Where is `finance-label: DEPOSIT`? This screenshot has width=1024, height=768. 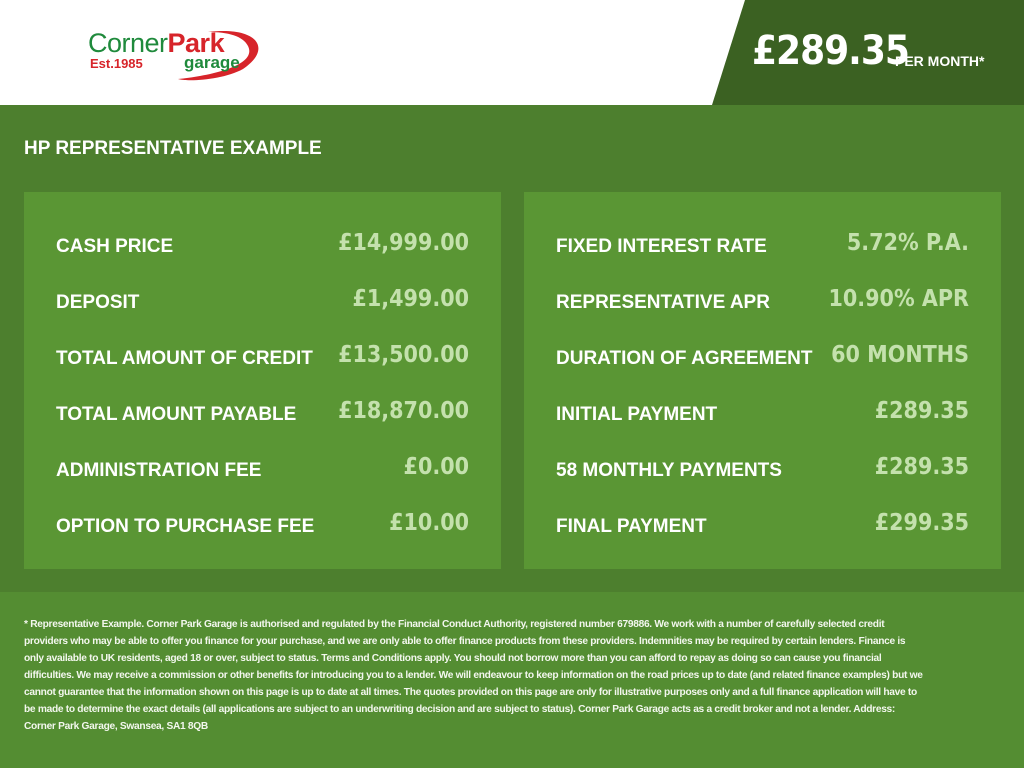 finance-label: DEPOSIT is located at coordinates (98, 302).